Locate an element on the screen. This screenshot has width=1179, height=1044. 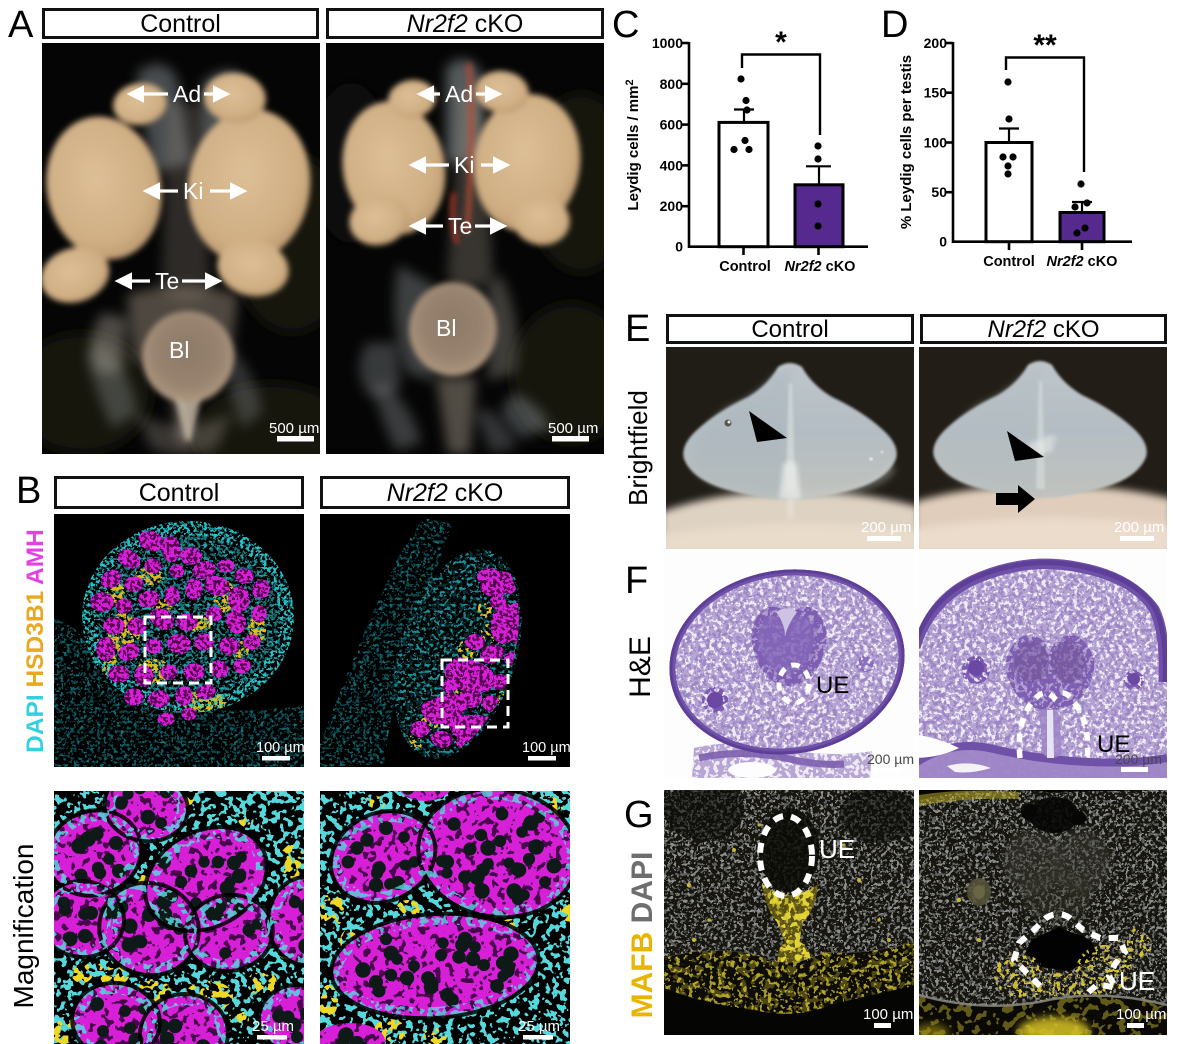
svg-text: % Leydig cells per testis is located at coordinates (906, 142).